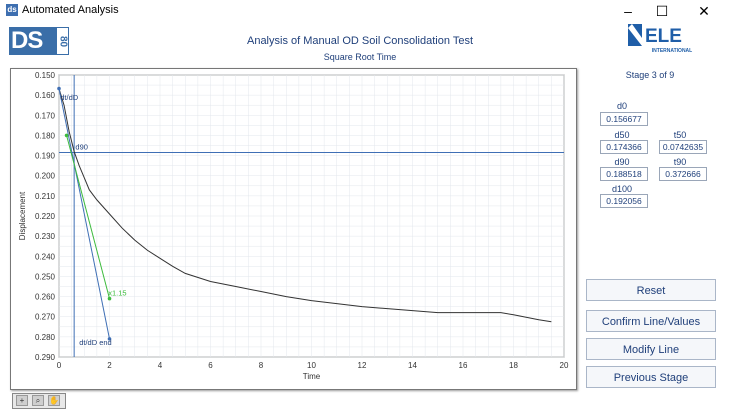 This screenshot has height=415, width=732. What do you see at coordinates (45, 176) in the screenshot?
I see `y-tick-label: 0.200` at bounding box center [45, 176].